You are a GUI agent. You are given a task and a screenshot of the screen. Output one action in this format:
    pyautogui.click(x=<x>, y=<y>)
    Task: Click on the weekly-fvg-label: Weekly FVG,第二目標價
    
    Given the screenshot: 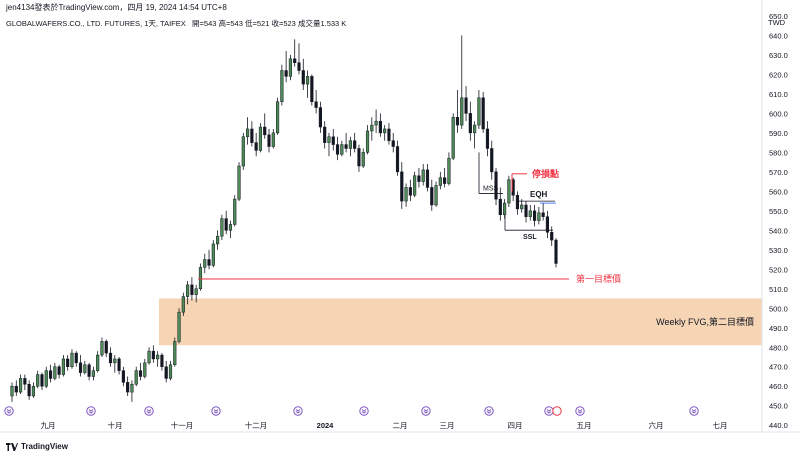 What is the action you would take?
    pyautogui.click(x=705, y=321)
    